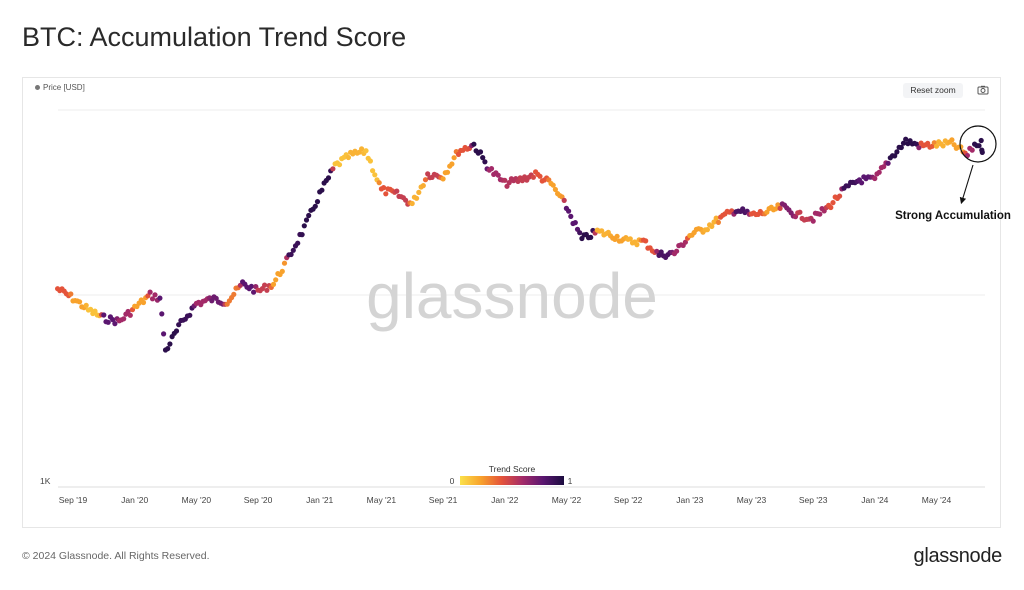 This screenshot has height=590, width=1024. What do you see at coordinates (214, 37) in the screenshot?
I see `page-title: BTC: Accumulation Trend Score` at bounding box center [214, 37].